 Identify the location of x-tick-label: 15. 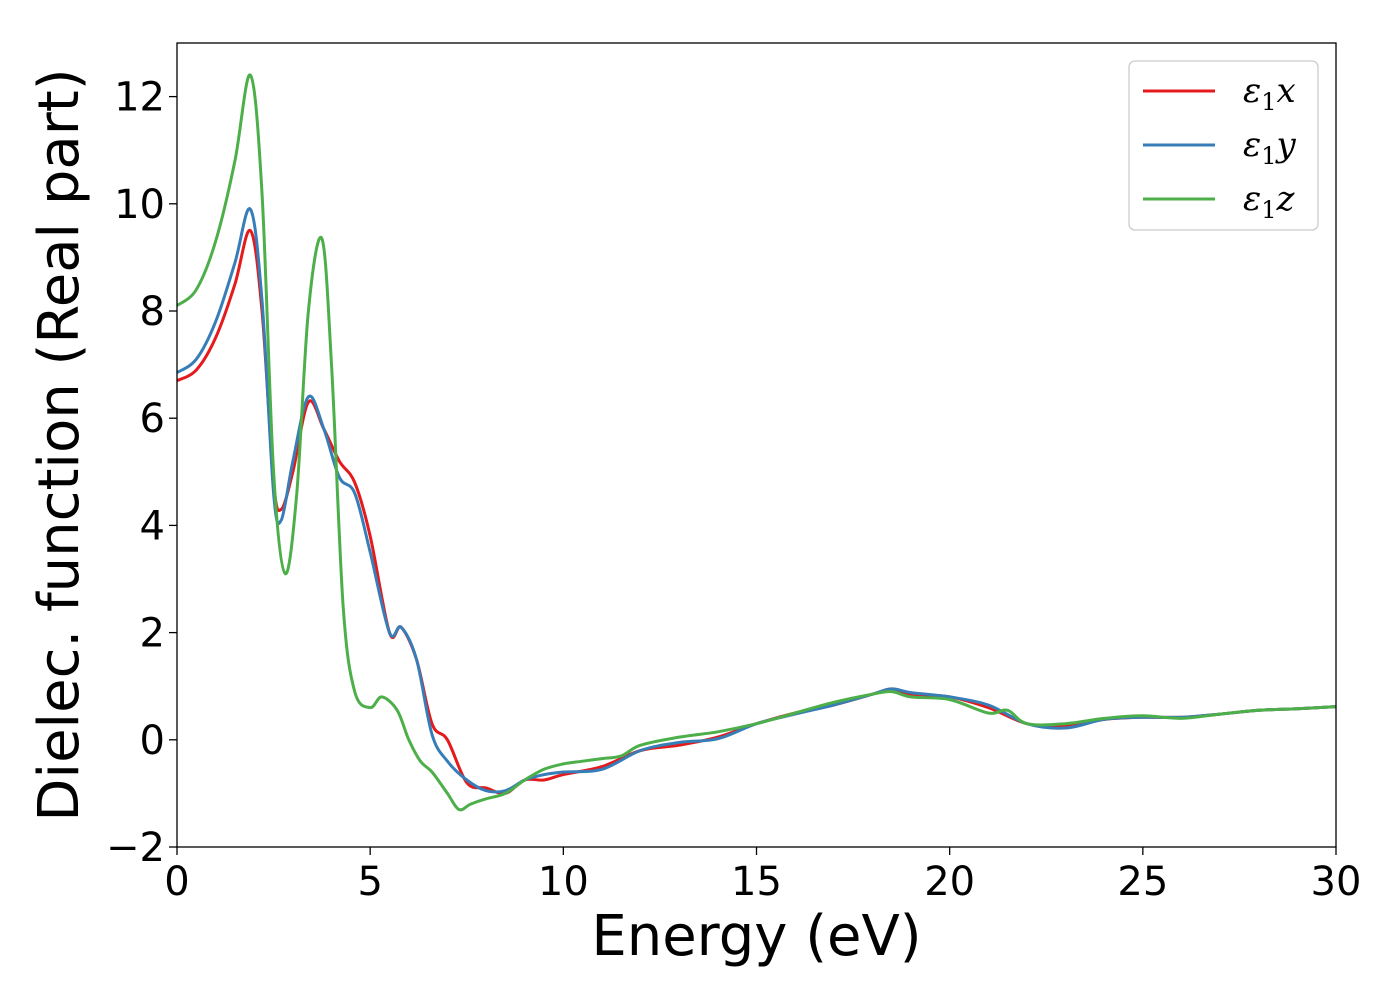
(756, 882).